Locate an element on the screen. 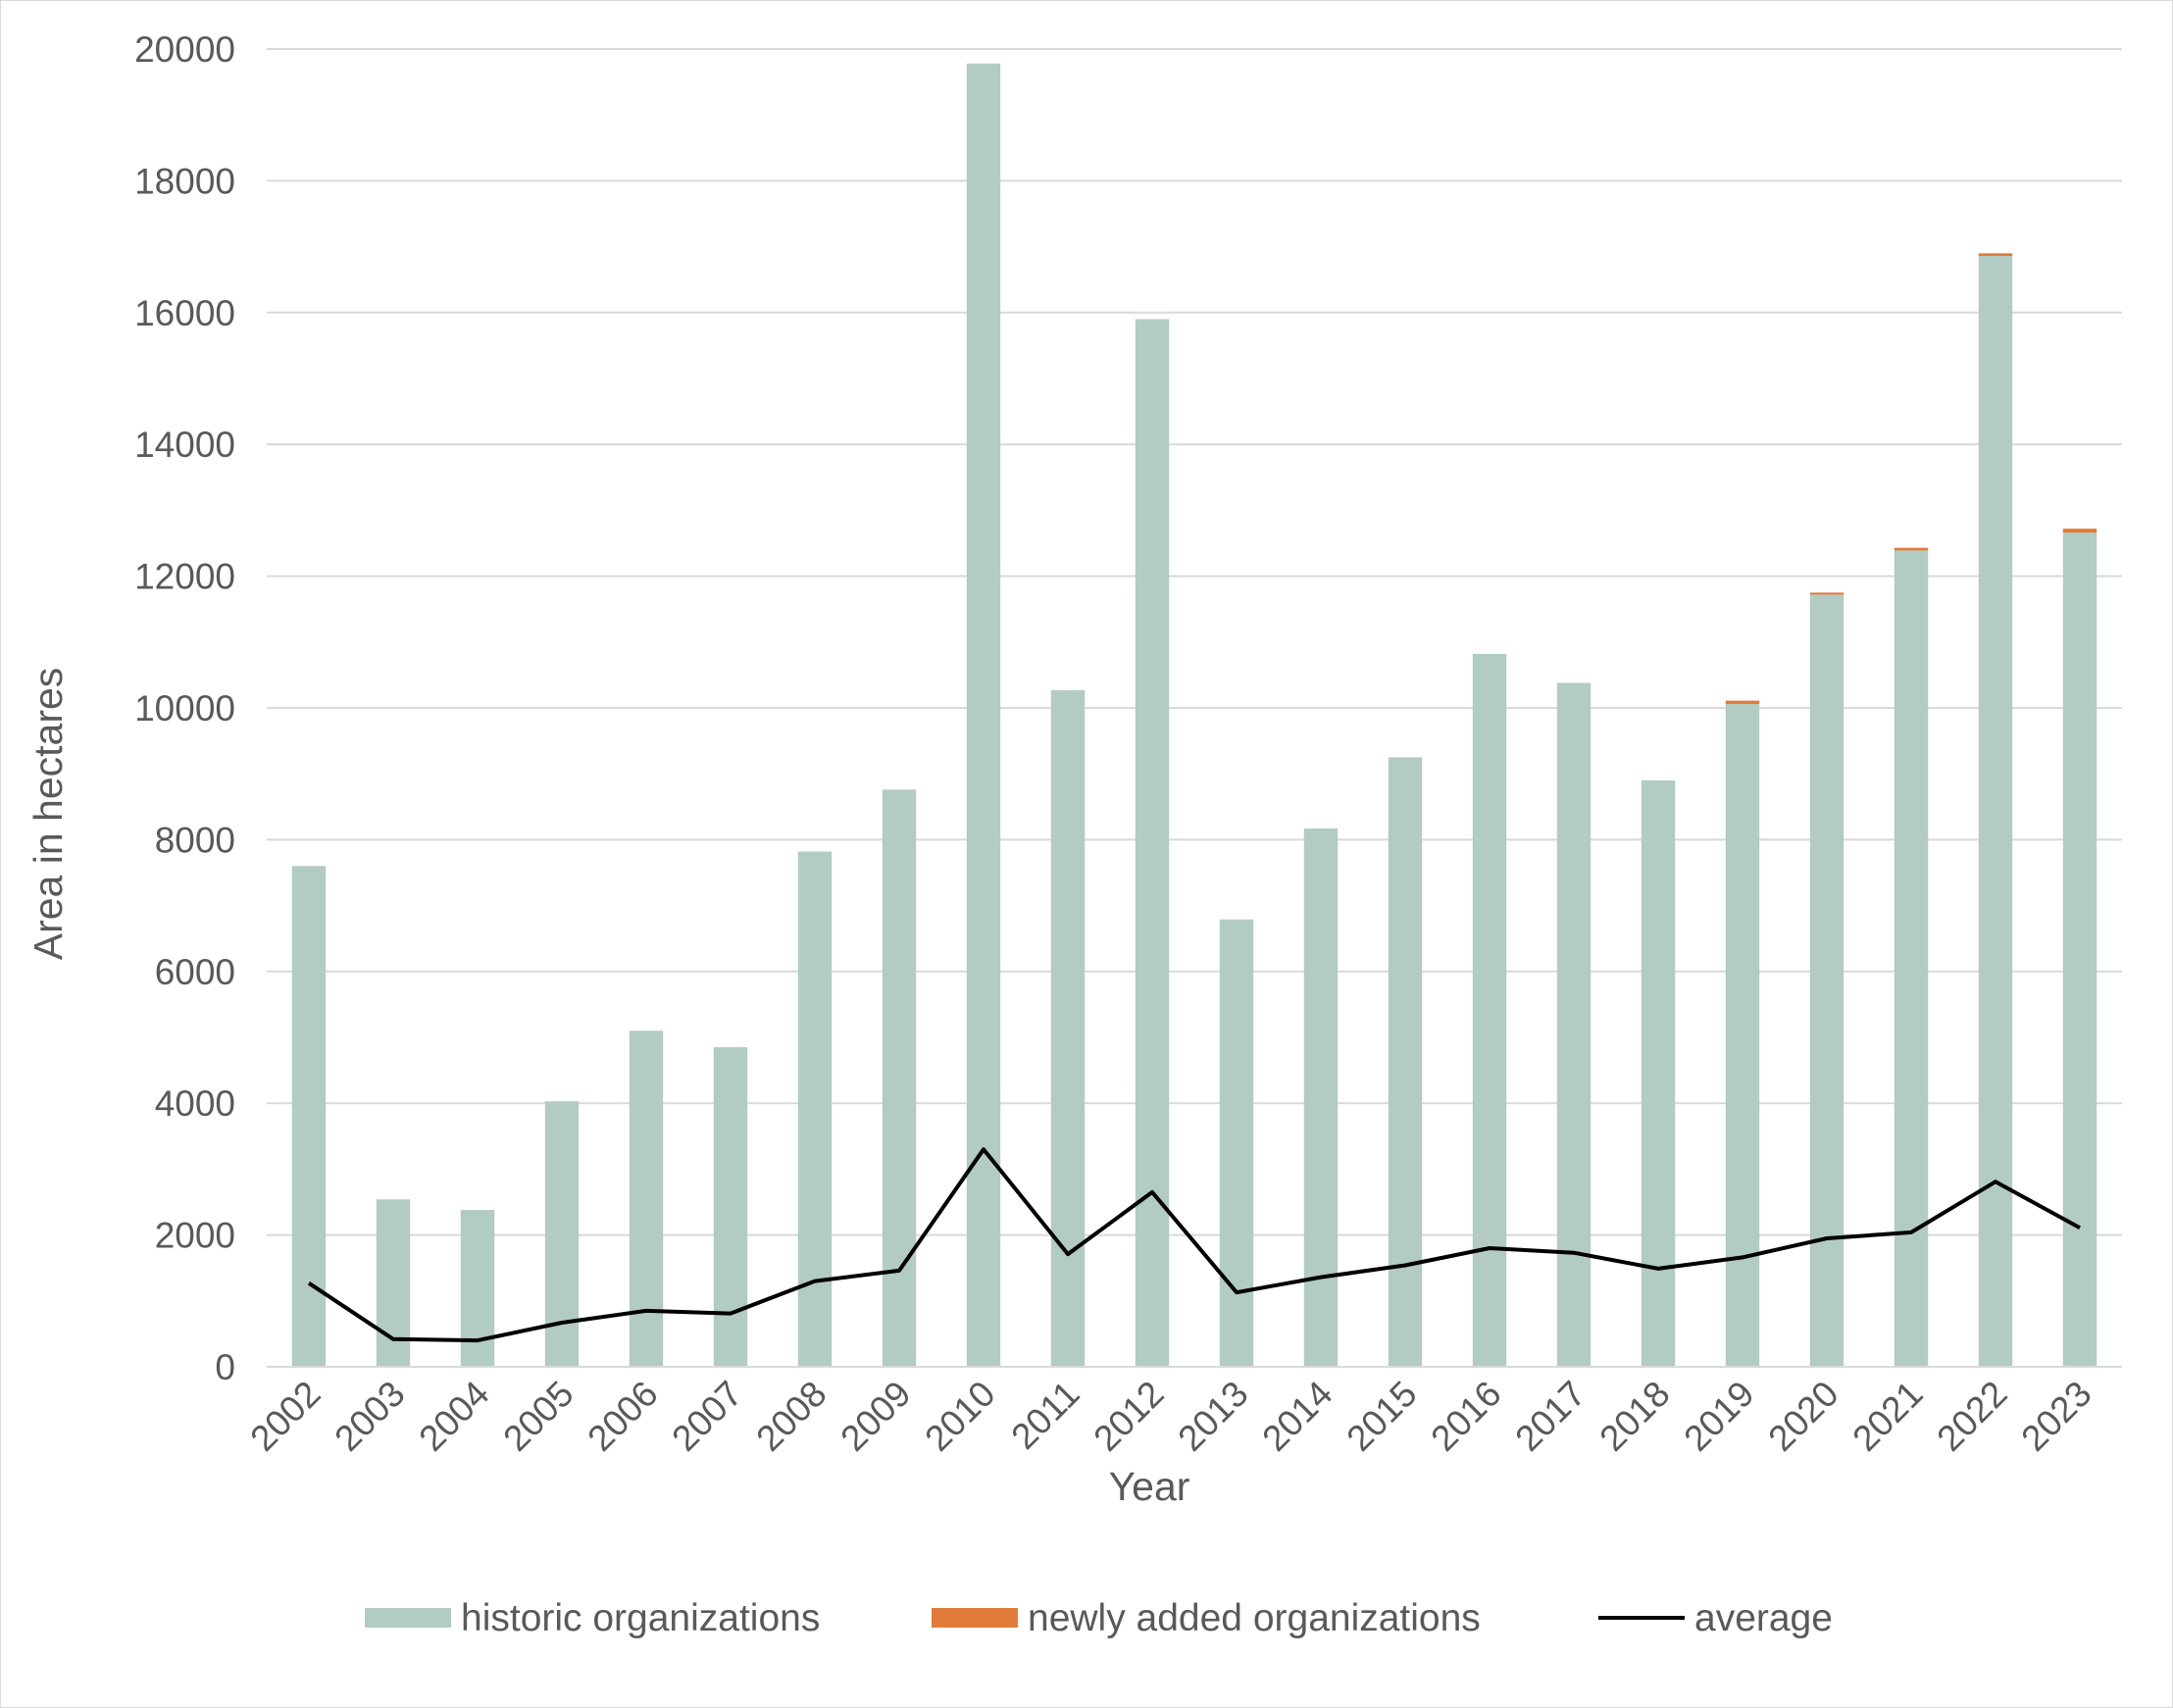 The height and width of the screenshot is (1708, 2173). bar-historic-2017 is located at coordinates (1574, 1024).